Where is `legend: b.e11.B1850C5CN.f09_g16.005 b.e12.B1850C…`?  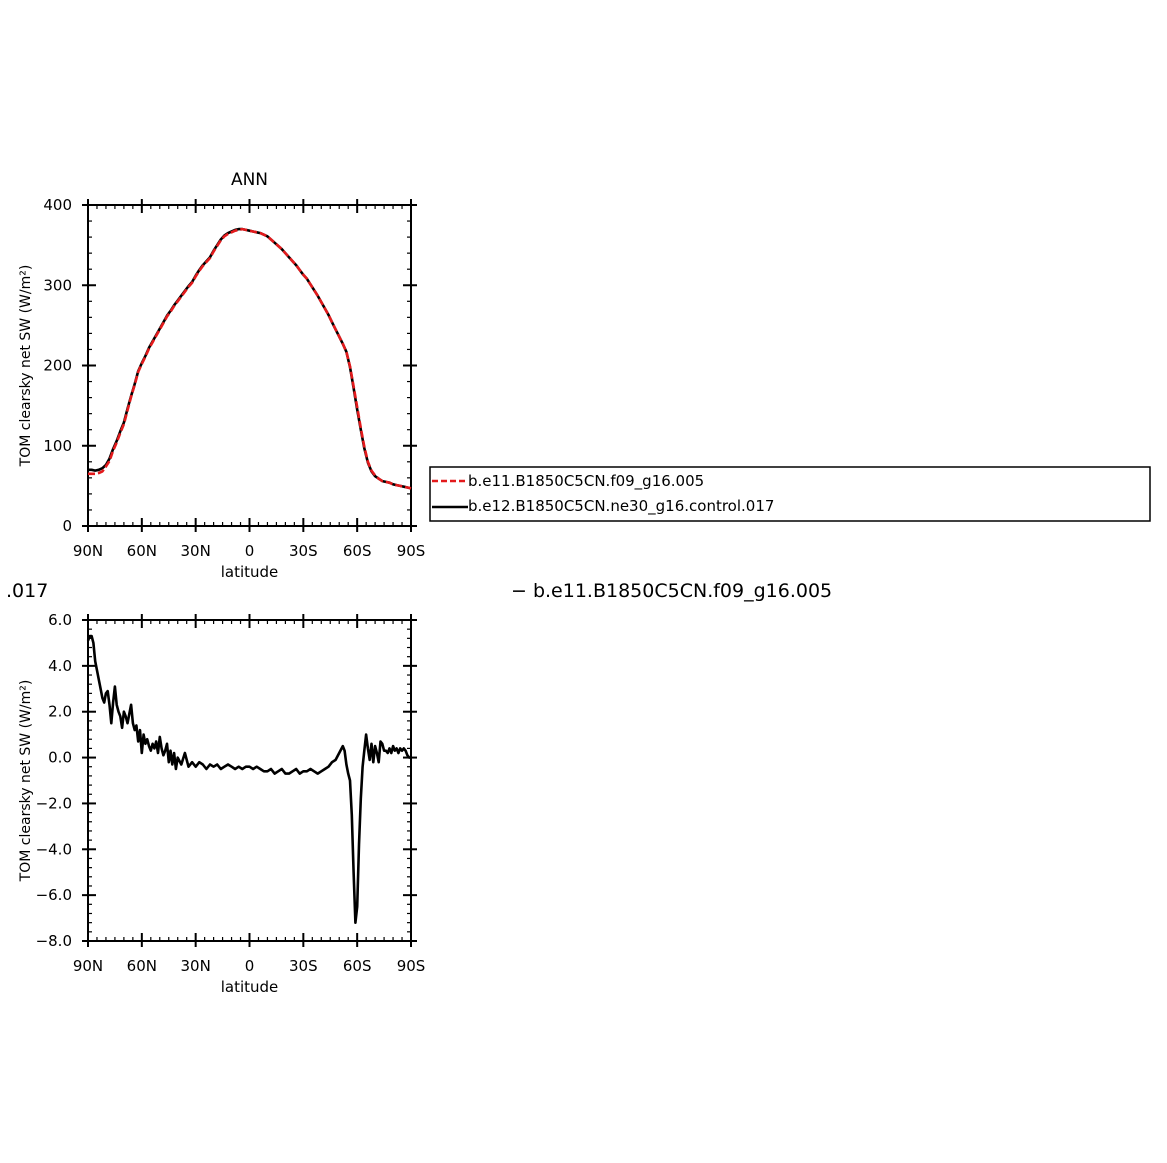
legend: b.e11.B1850C5CN.f09_g16.005 b.e12.B1850C… is located at coordinates (790, 494).